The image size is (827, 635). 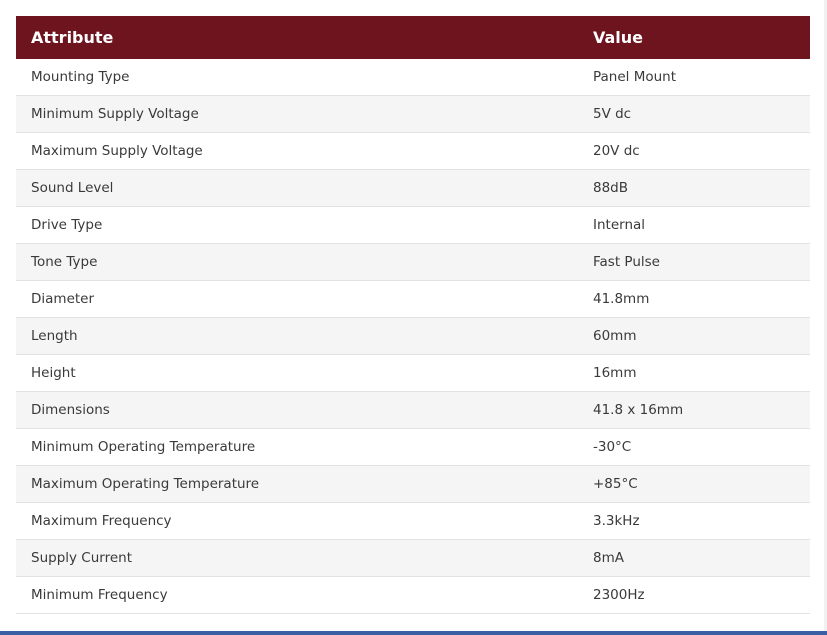 I want to click on table-row: Minimum Frequency 2300Hz, so click(x=413, y=595).